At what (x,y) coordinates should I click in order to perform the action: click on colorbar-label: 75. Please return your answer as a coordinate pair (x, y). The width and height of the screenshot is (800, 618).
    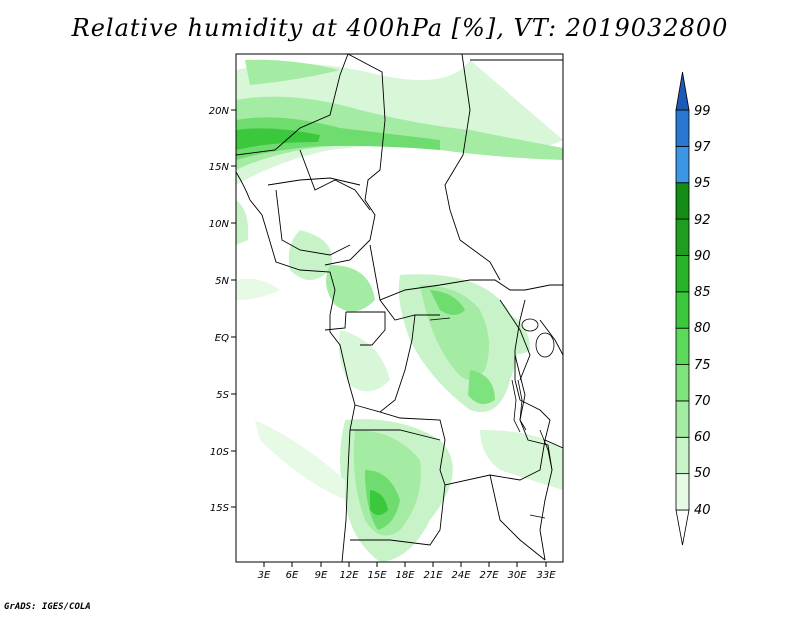
    Looking at the image, I should click on (702, 365).